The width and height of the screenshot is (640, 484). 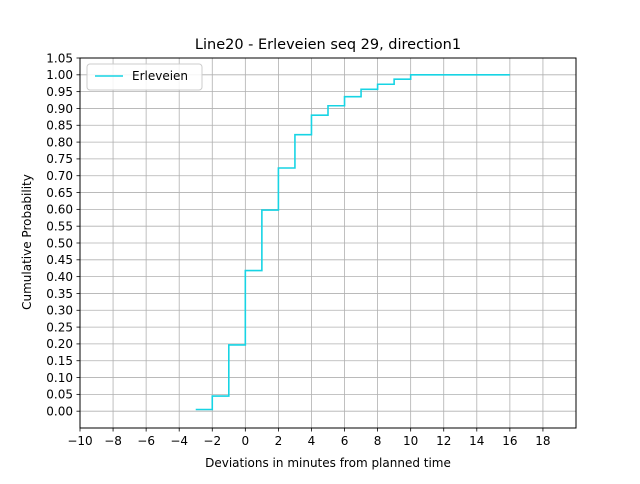 I want to click on x-tick-label: −4, so click(x=179, y=441).